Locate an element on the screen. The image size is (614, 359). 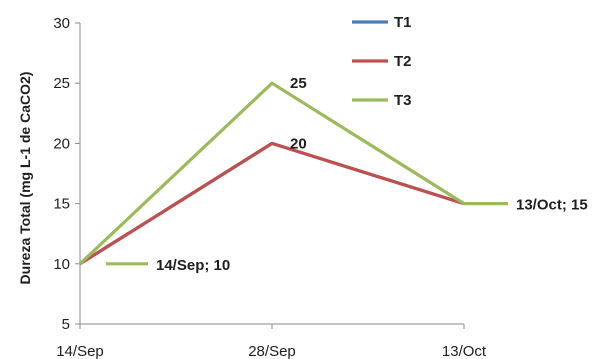
x-tick-label: 13/Oct is located at coordinates (464, 351).